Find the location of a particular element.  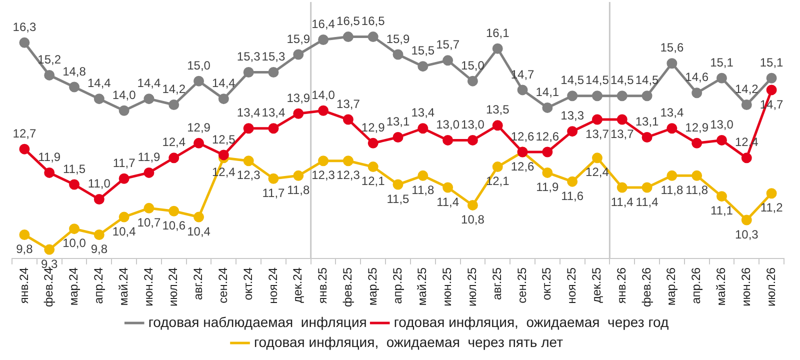

data-label: 10,4 is located at coordinates (199, 231).